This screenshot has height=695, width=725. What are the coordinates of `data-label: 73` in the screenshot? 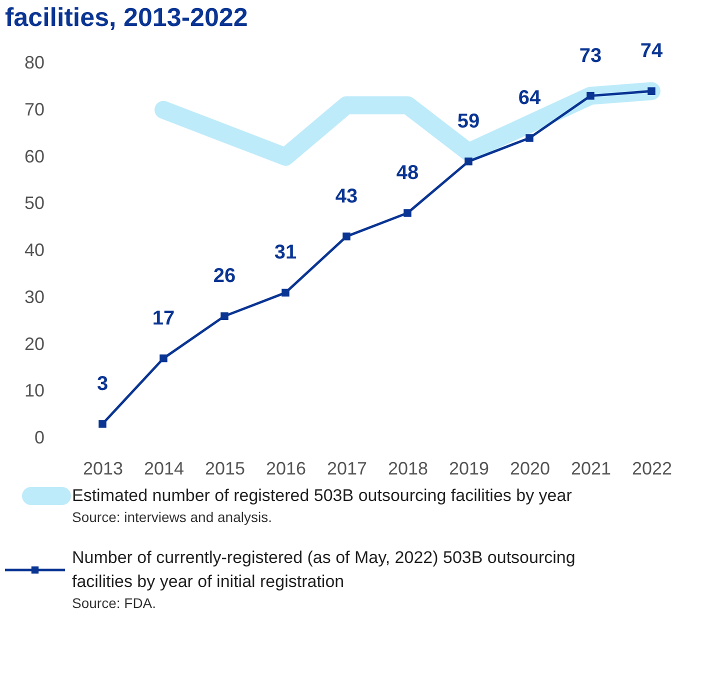 It's located at (590, 55).